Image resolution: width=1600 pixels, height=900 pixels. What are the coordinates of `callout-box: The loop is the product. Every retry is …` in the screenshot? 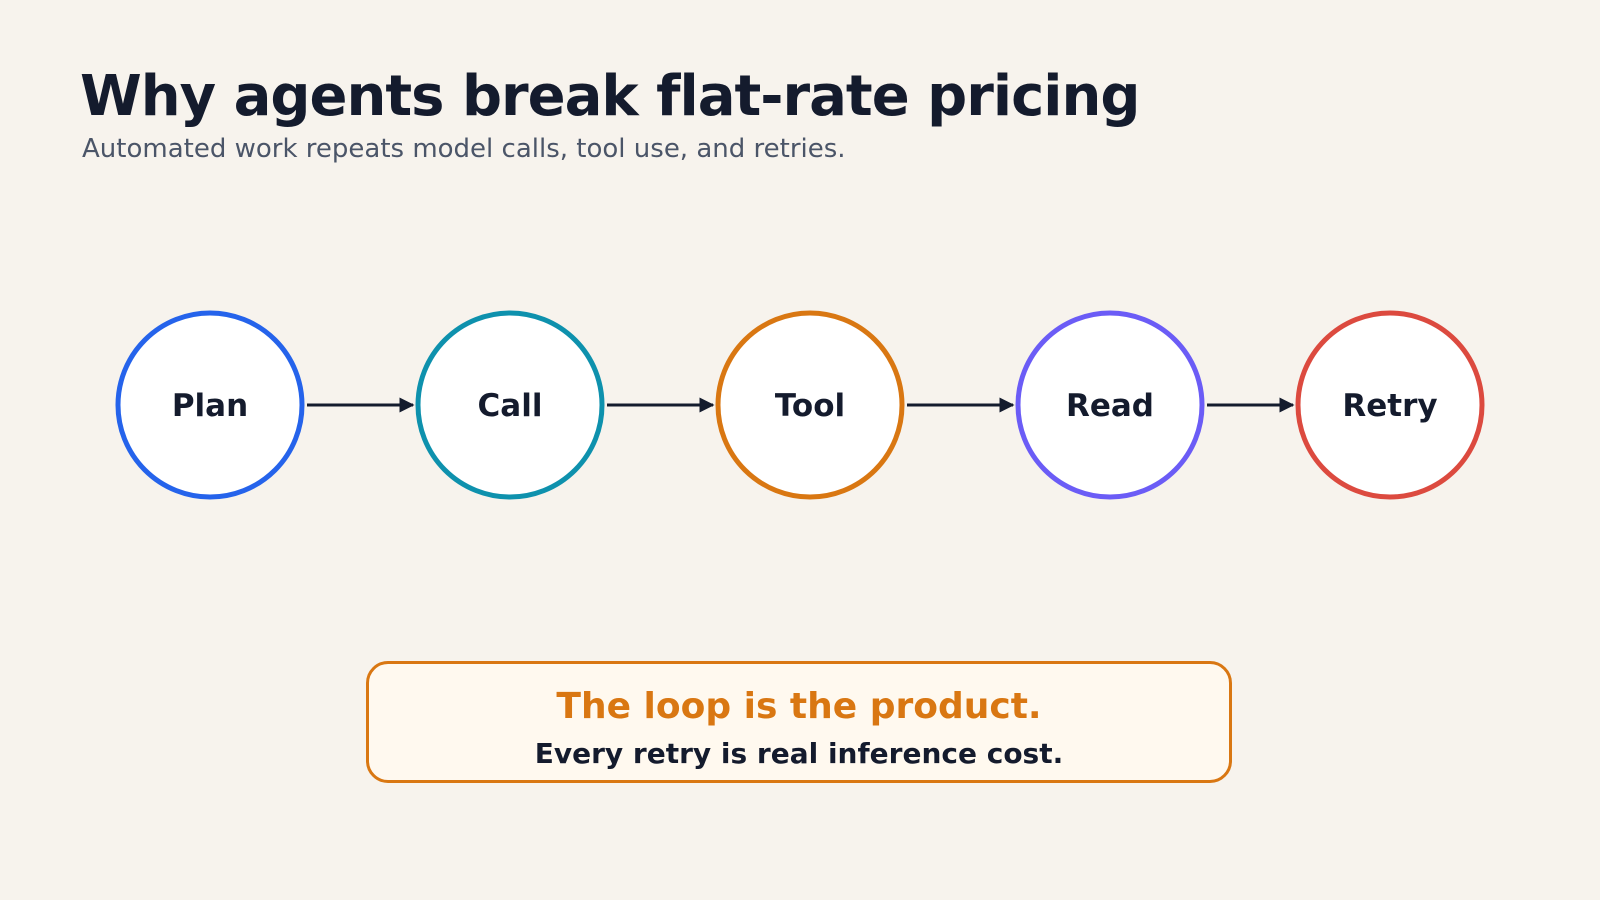 It's located at (799, 722).